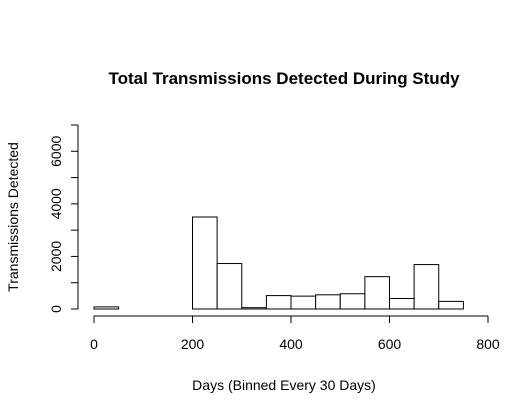 The height and width of the screenshot is (414, 530). What do you see at coordinates (56, 256) in the screenshot?
I see `y-tick-label: 2000` at bounding box center [56, 256].